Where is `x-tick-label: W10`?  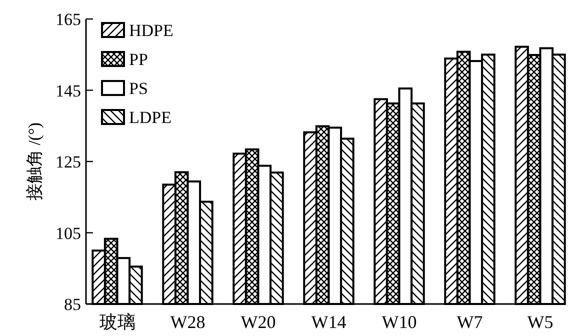
x-tick-label: W10 is located at coordinates (399, 322).